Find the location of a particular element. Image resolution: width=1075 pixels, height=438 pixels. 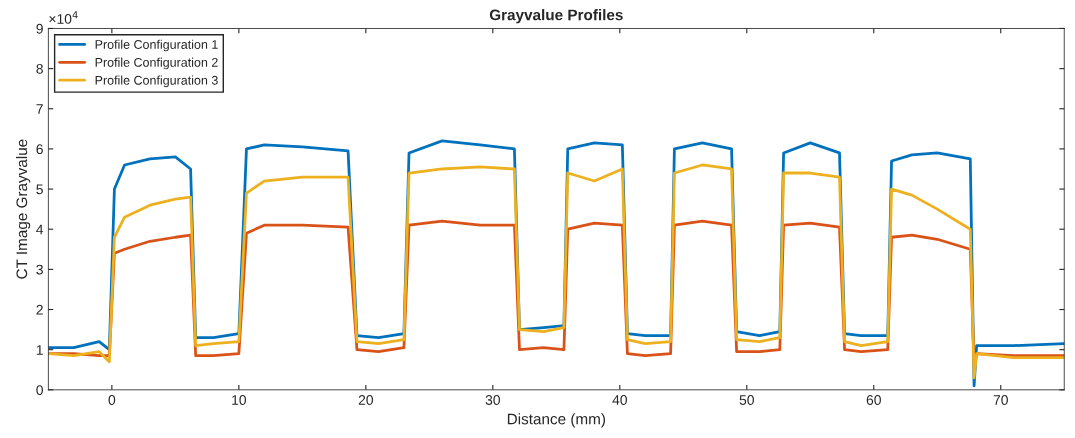

x-tick-label: 60 is located at coordinates (873, 400).